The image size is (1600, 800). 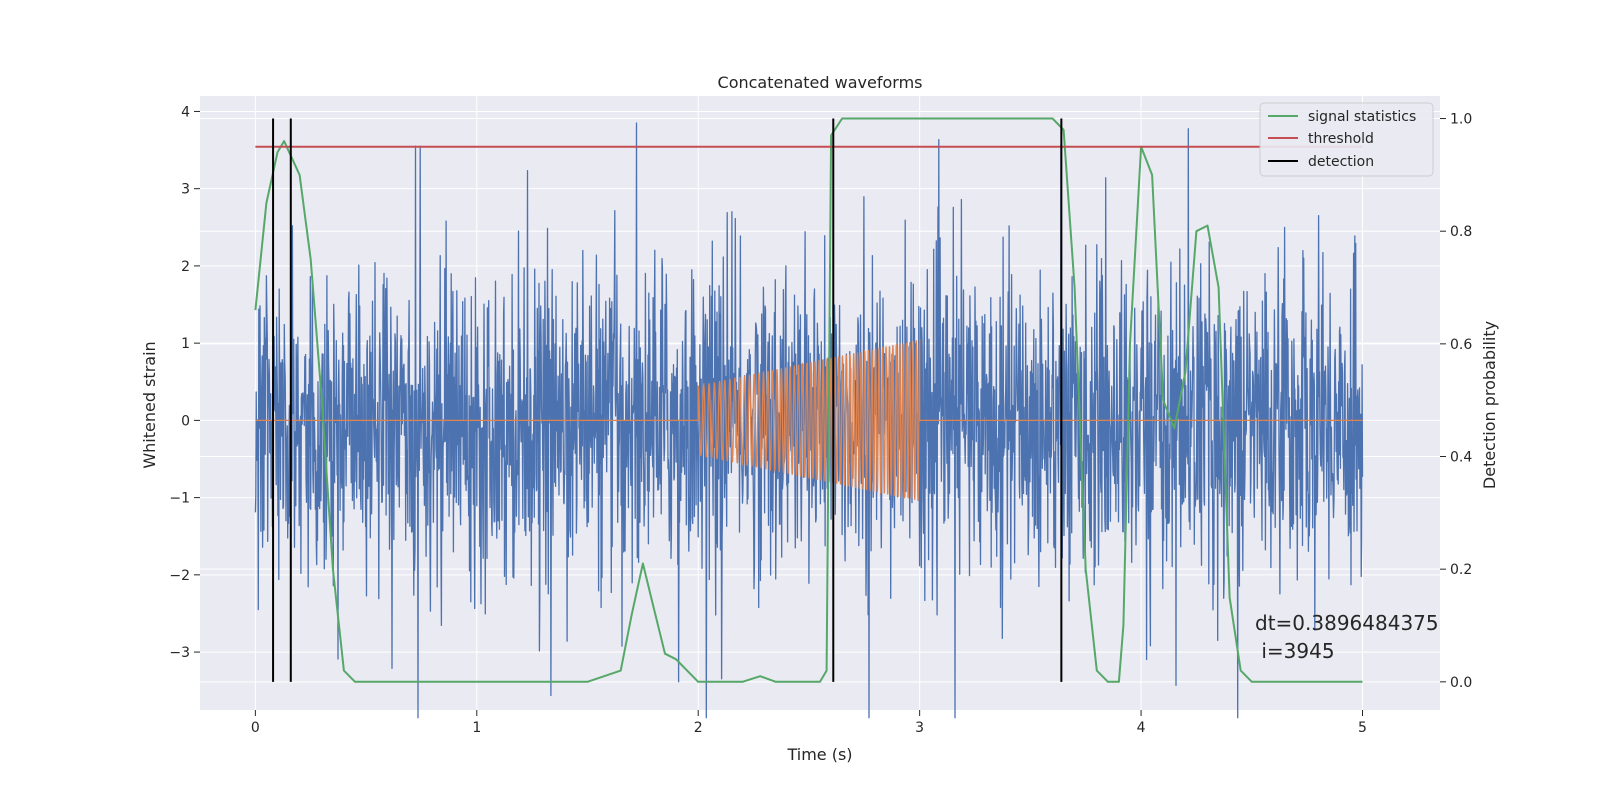 What do you see at coordinates (185, 190) in the screenshot?
I see `y-tick-label: 3` at bounding box center [185, 190].